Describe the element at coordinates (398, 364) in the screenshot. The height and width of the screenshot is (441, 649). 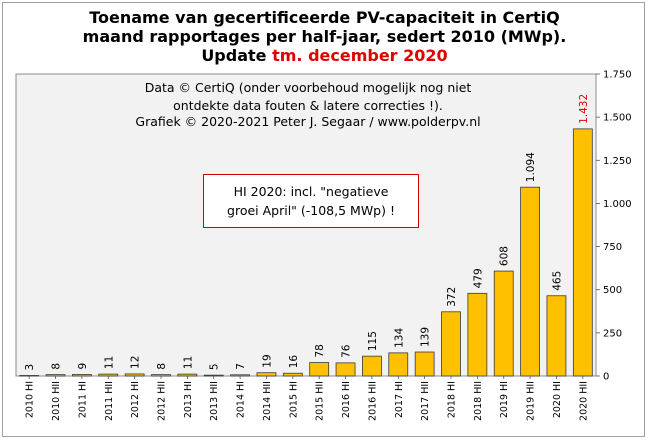
I see `bar-2017-hi` at that location.